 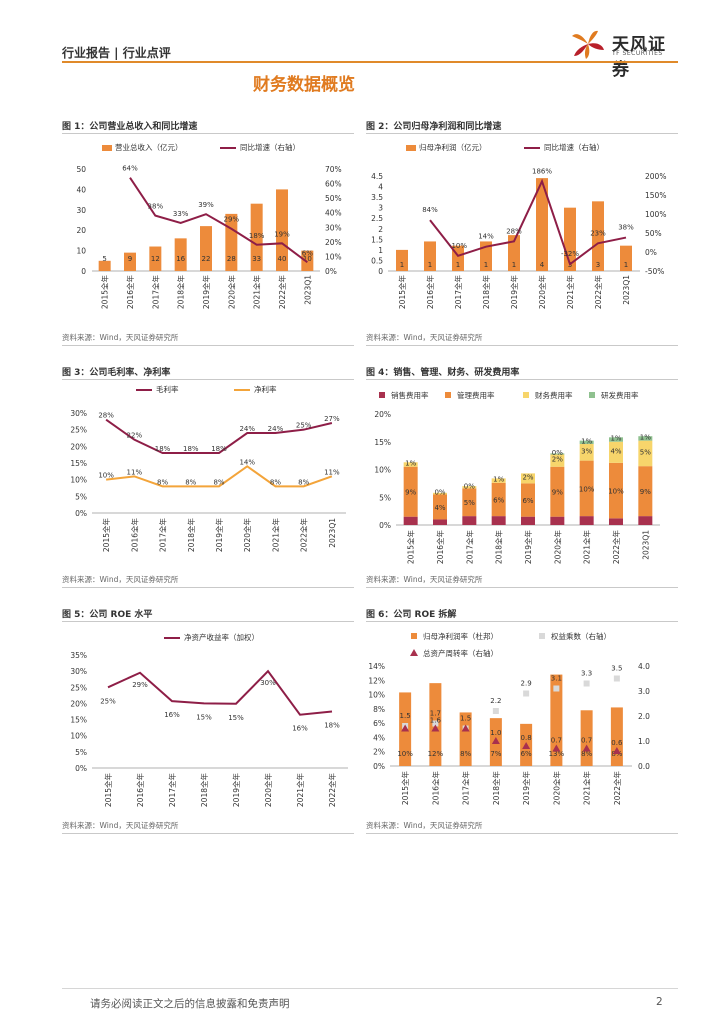 What do you see at coordinates (155, 292) in the screenshot?
I see `fig1-x-tick: 2017全年` at bounding box center [155, 292].